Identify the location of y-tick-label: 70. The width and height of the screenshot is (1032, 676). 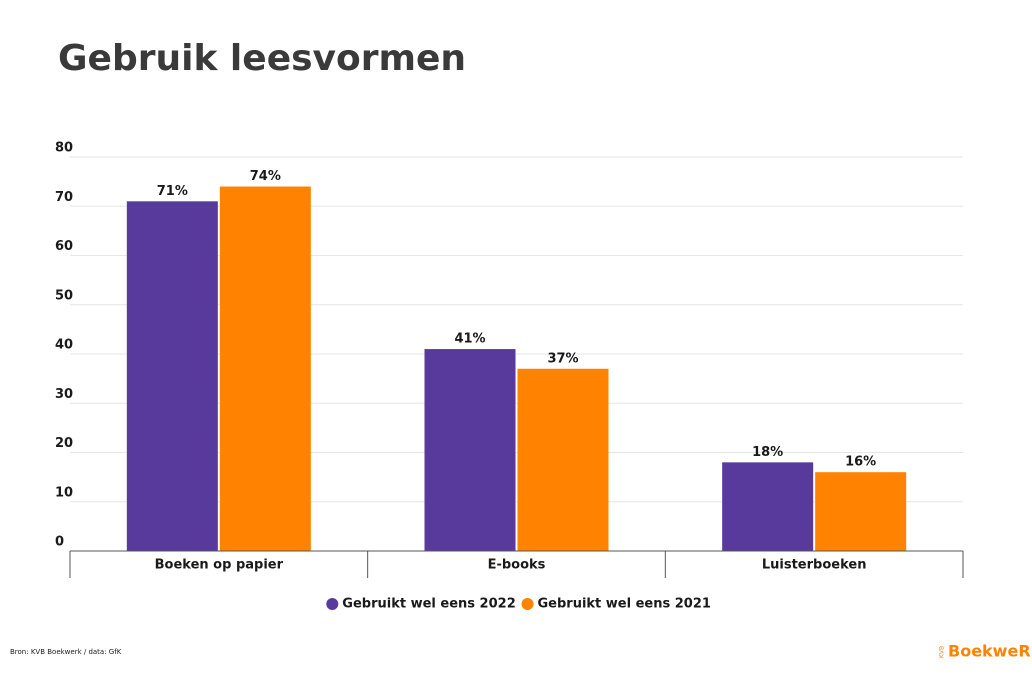
(64, 197).